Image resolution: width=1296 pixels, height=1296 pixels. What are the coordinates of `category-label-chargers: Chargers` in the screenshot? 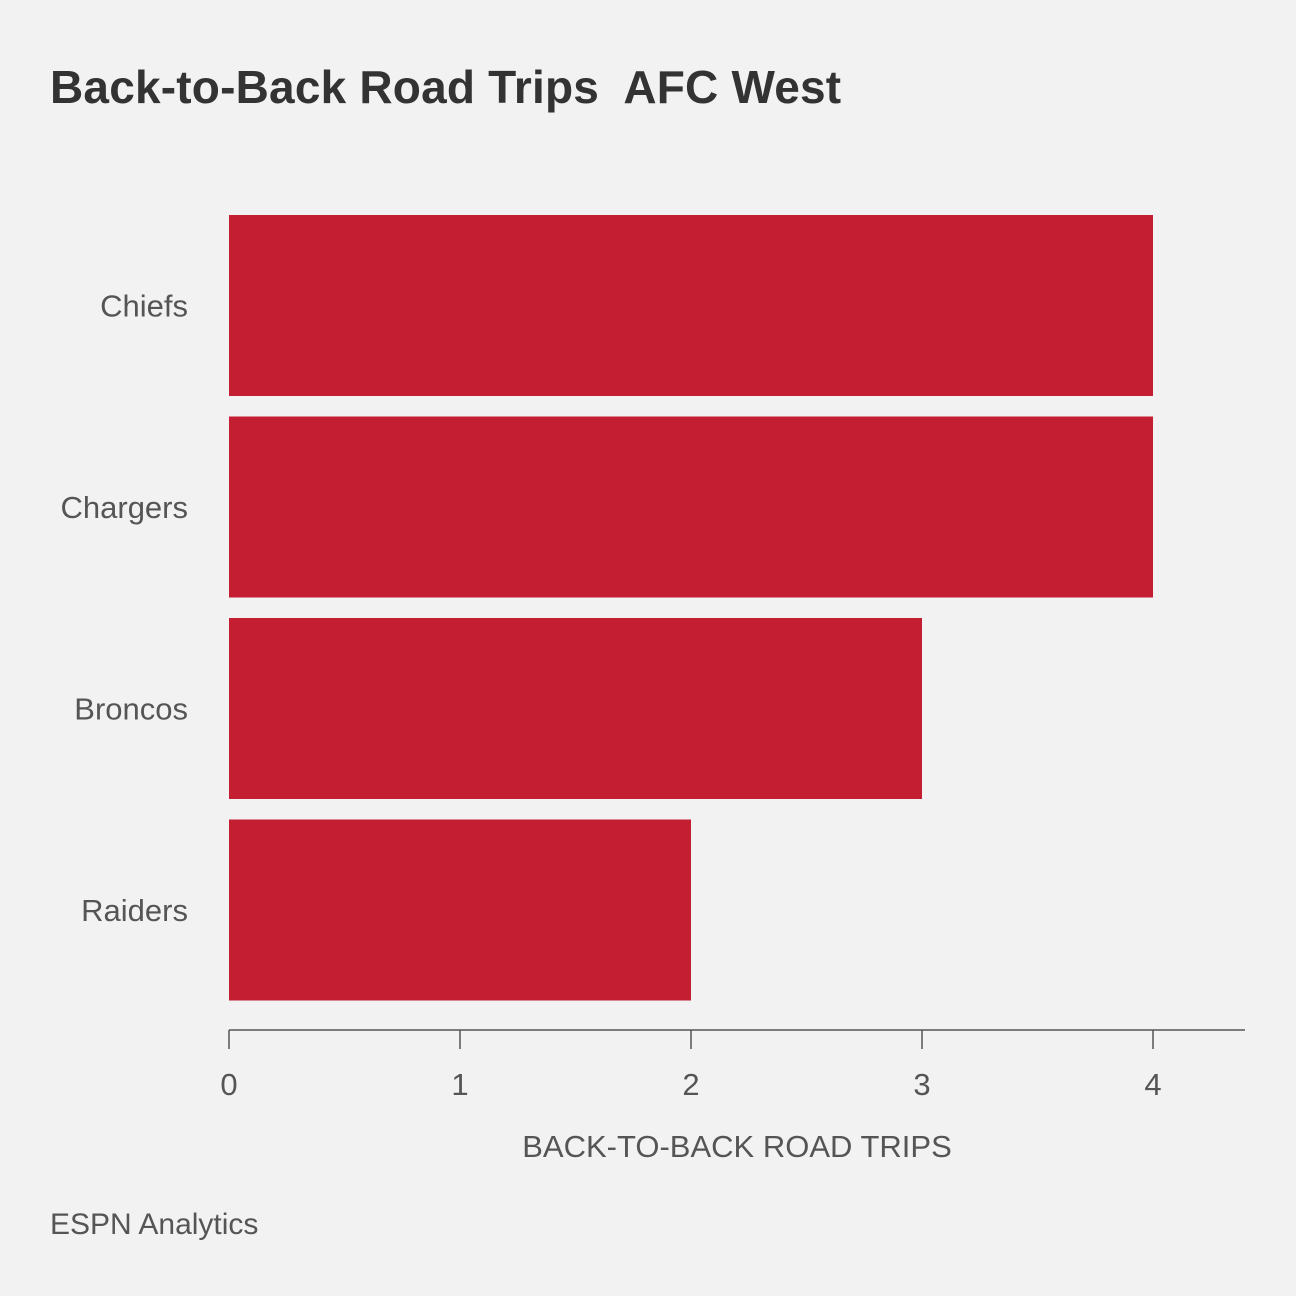 It's located at (125, 507).